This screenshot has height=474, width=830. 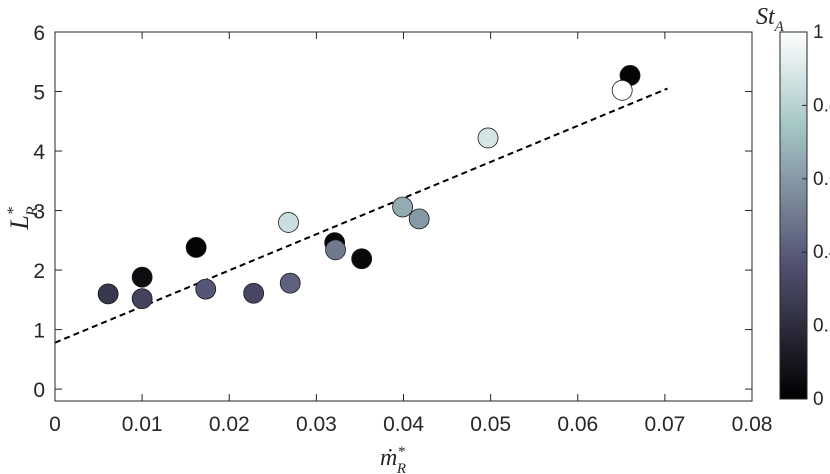 What do you see at coordinates (793, 215) in the screenshot?
I see `colorbar-gradient` at bounding box center [793, 215].